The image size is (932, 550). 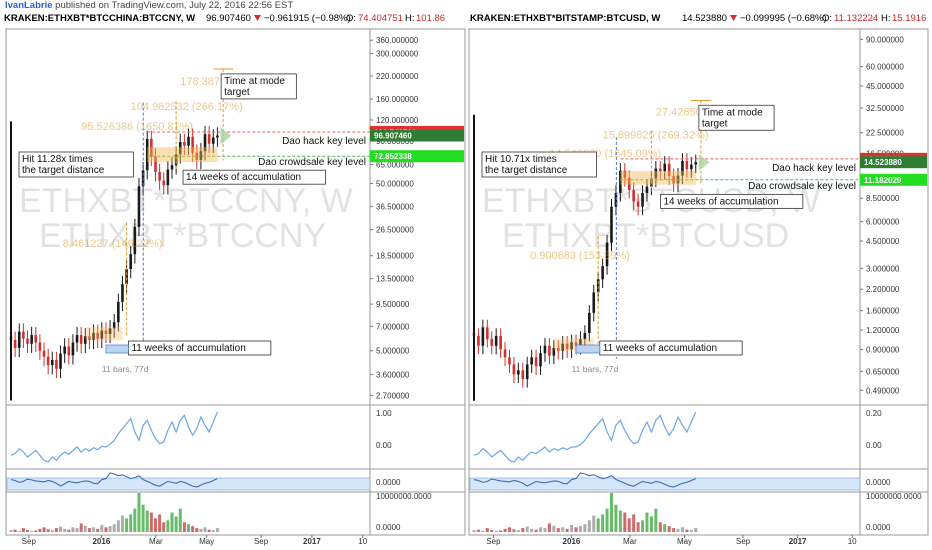 I want to click on y-tick-label: 90.000000, so click(x=885, y=39).